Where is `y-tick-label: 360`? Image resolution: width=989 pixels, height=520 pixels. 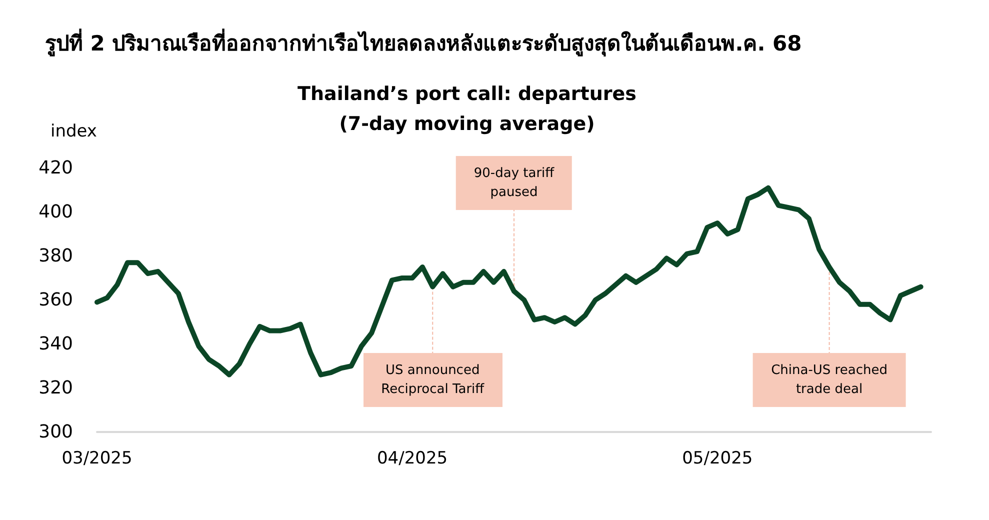
y-tick-label: 360 is located at coordinates (55, 300).